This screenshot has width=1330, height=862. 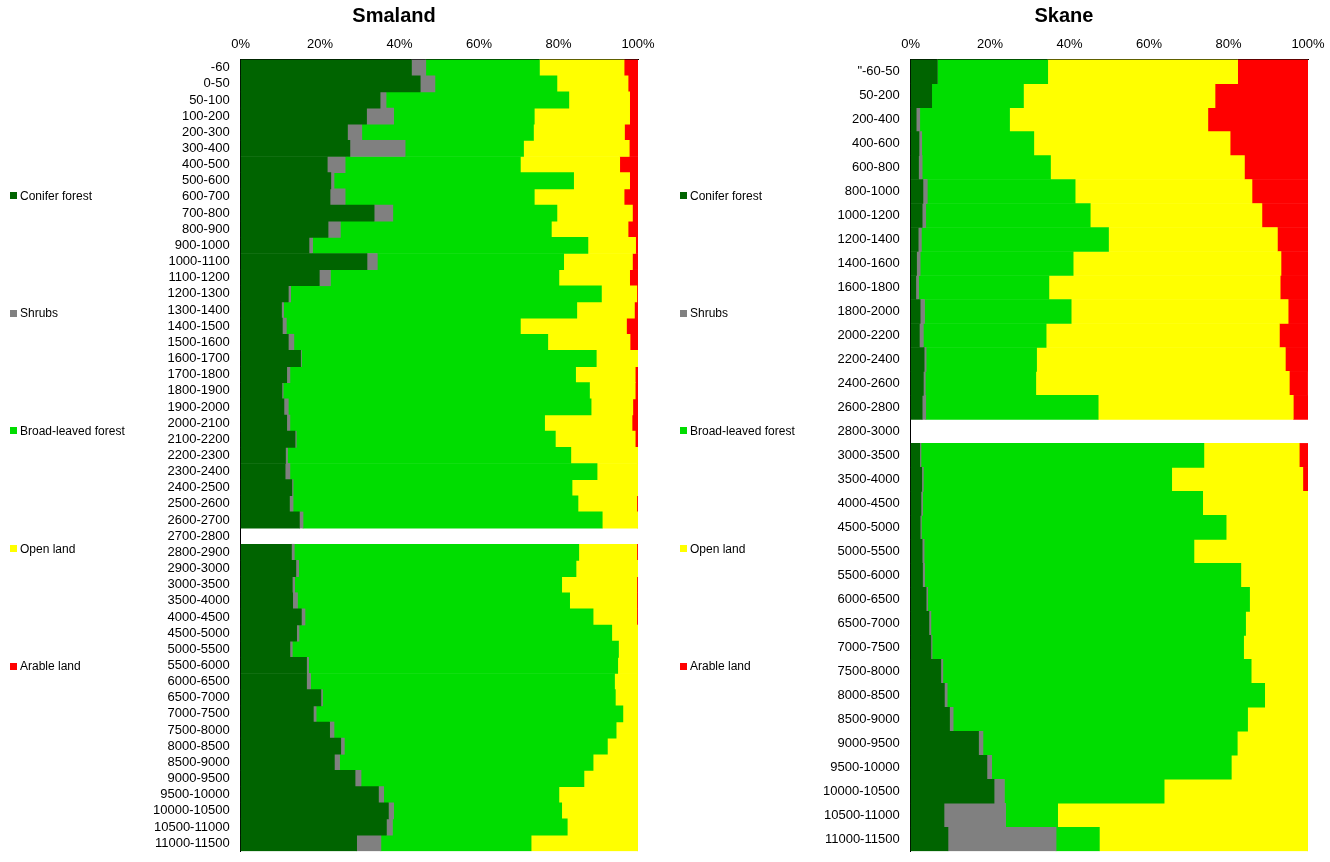 I want to click on y-tick-label: 1900-2000, so click(x=198, y=406).